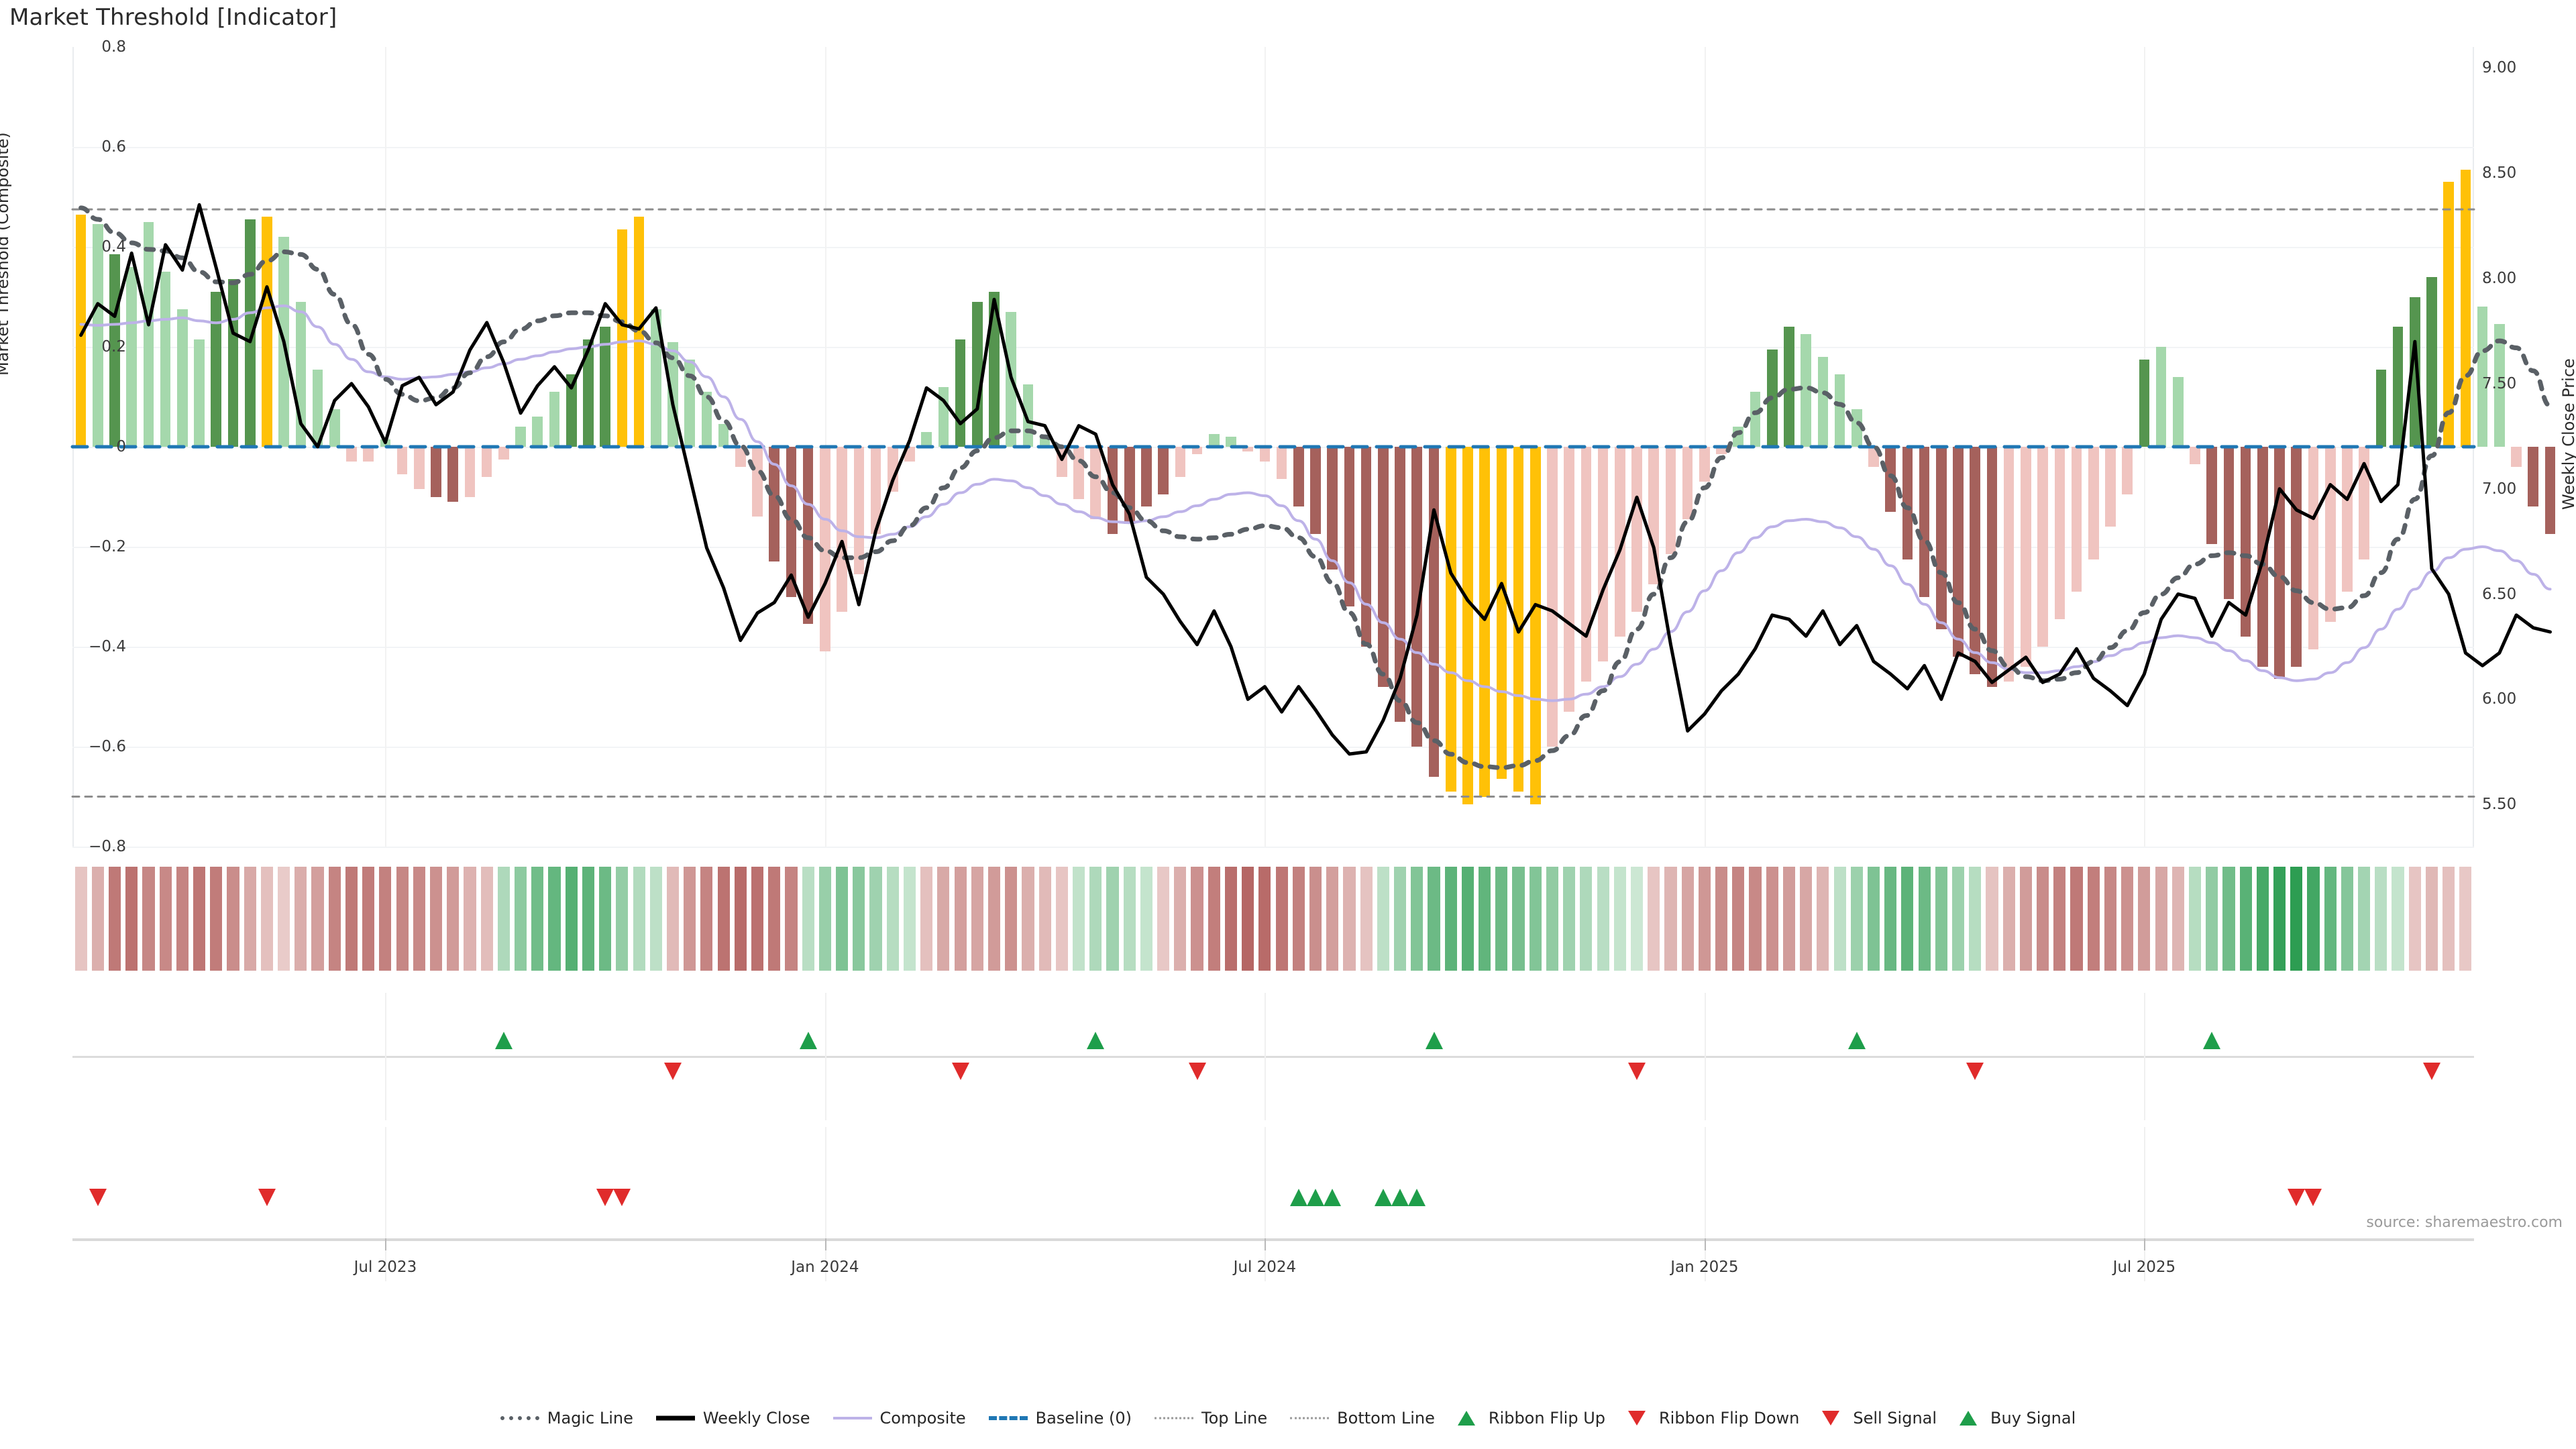 The width and height of the screenshot is (2576, 1449). I want to click on gridline, so click(1273, 247).